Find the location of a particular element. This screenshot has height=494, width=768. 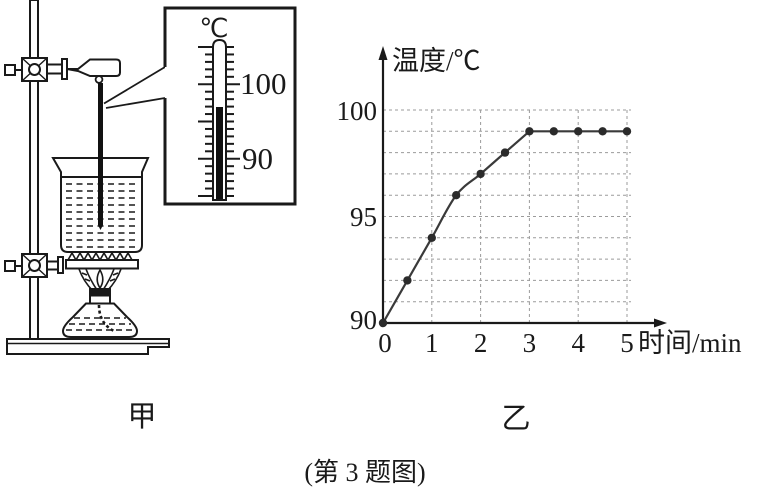

inset-scale-ticks is located at coordinates (219, 121).